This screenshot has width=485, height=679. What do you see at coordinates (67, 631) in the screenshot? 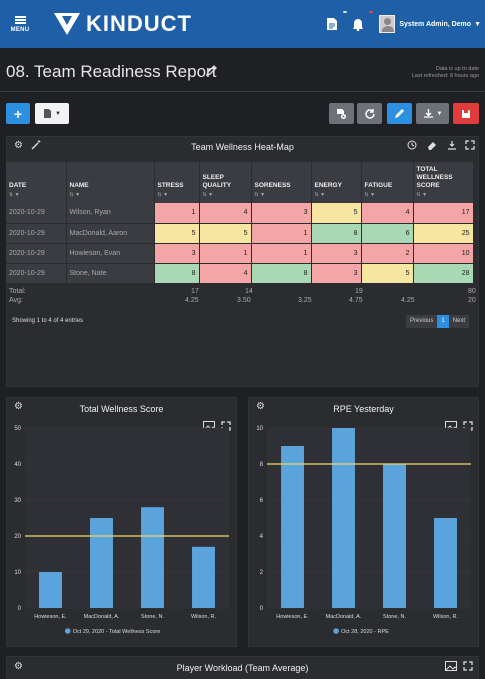
I see `legend-marker` at bounding box center [67, 631].